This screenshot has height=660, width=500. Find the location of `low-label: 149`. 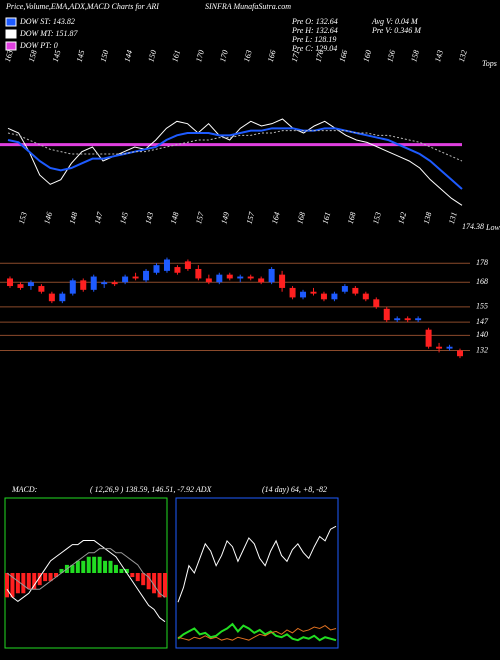

low-label: 149 is located at coordinates (225, 218).